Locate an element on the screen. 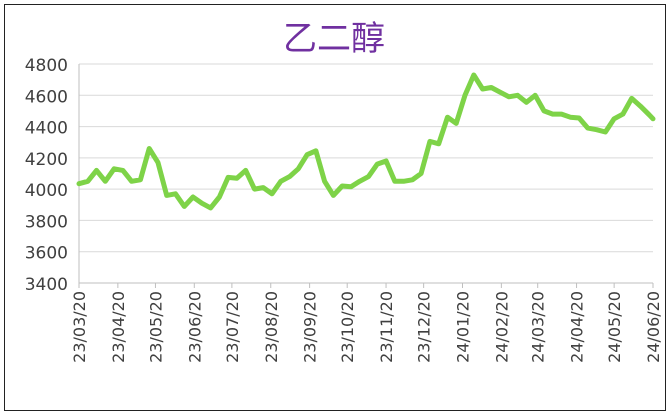 The width and height of the screenshot is (672, 418). x-tick-label: 23/04/20 is located at coordinates (118, 327).